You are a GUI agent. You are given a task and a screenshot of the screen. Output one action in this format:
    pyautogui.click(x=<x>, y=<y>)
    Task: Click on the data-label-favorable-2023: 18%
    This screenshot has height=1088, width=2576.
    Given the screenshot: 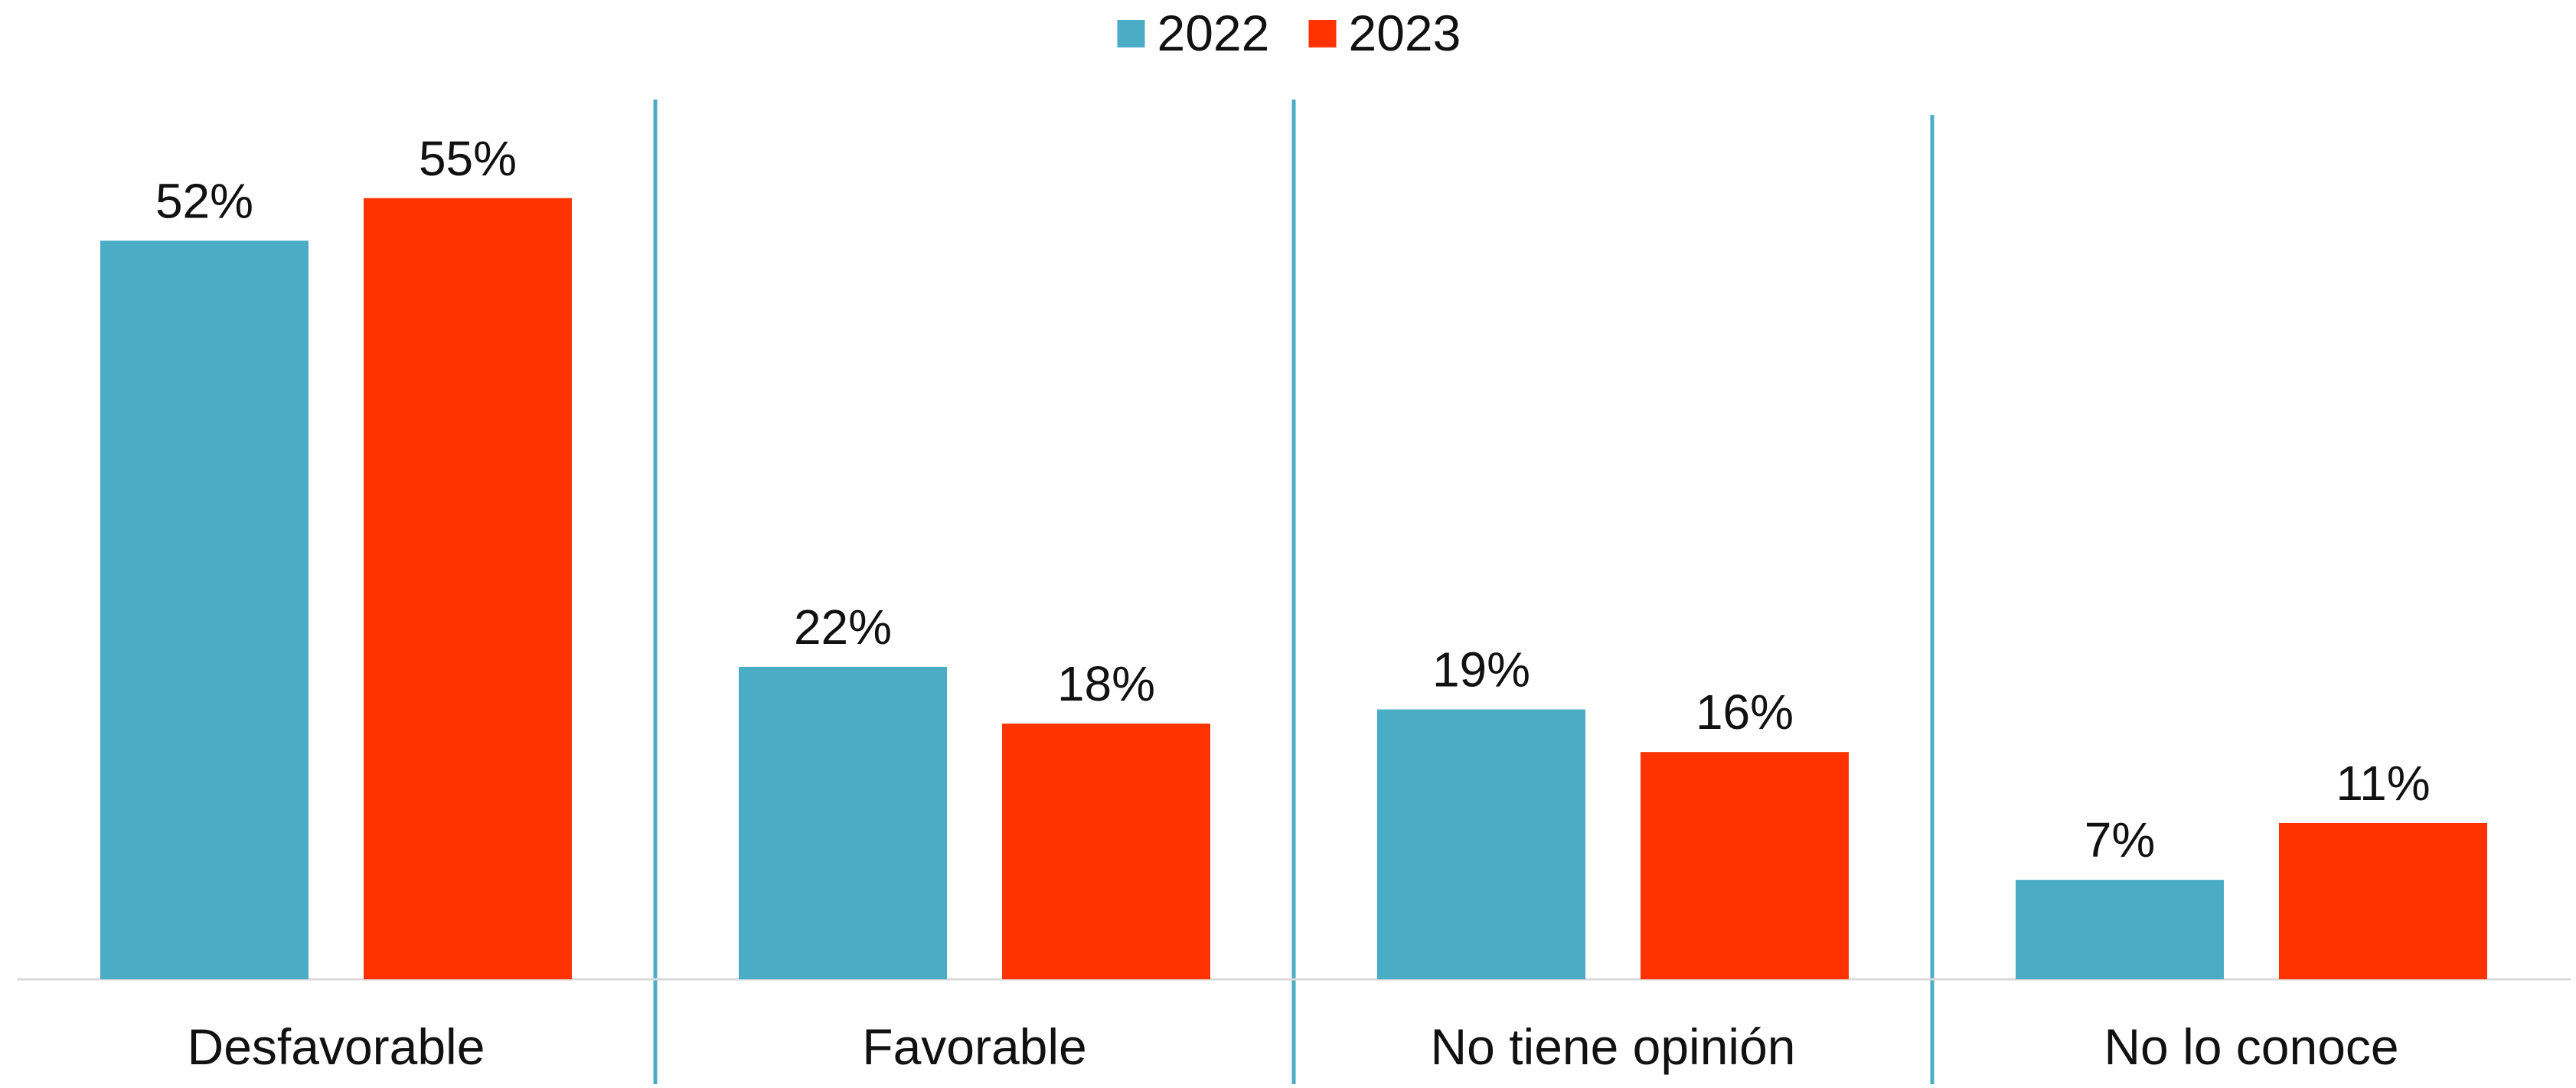 What is the action you would take?
    pyautogui.click(x=1106, y=683)
    